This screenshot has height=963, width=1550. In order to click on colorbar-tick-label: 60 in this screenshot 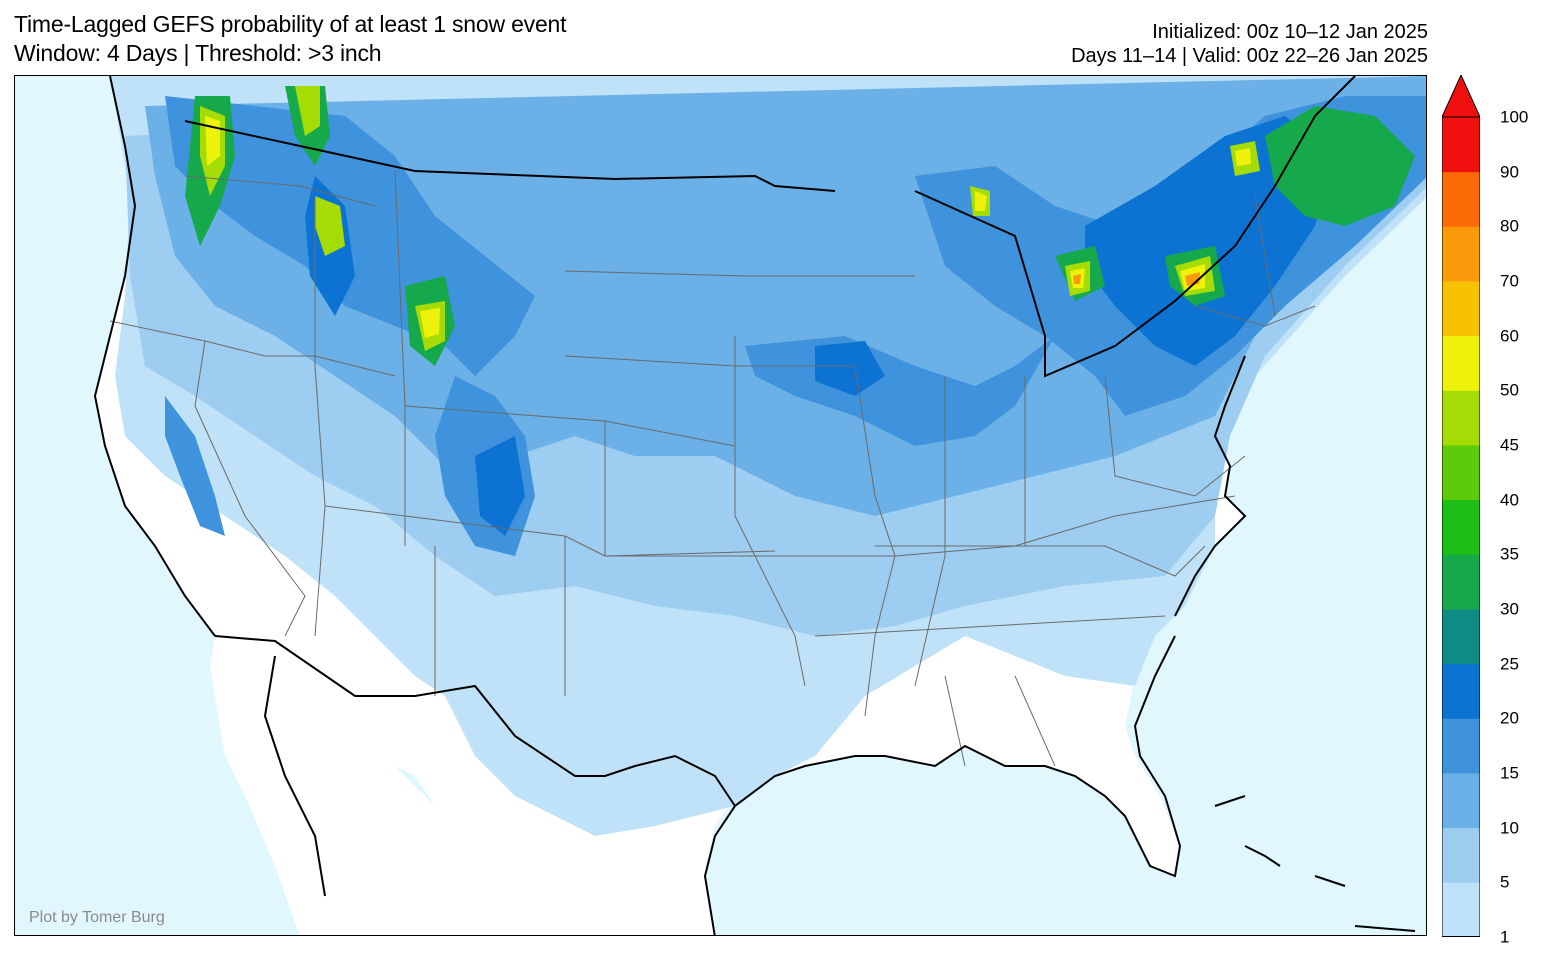, I will do `click(1509, 336)`.